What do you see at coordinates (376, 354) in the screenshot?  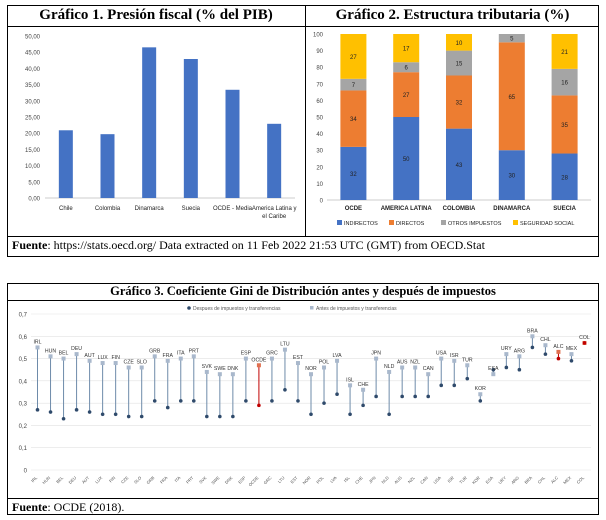 I see `chart3-point-label: JPN` at bounding box center [376, 354].